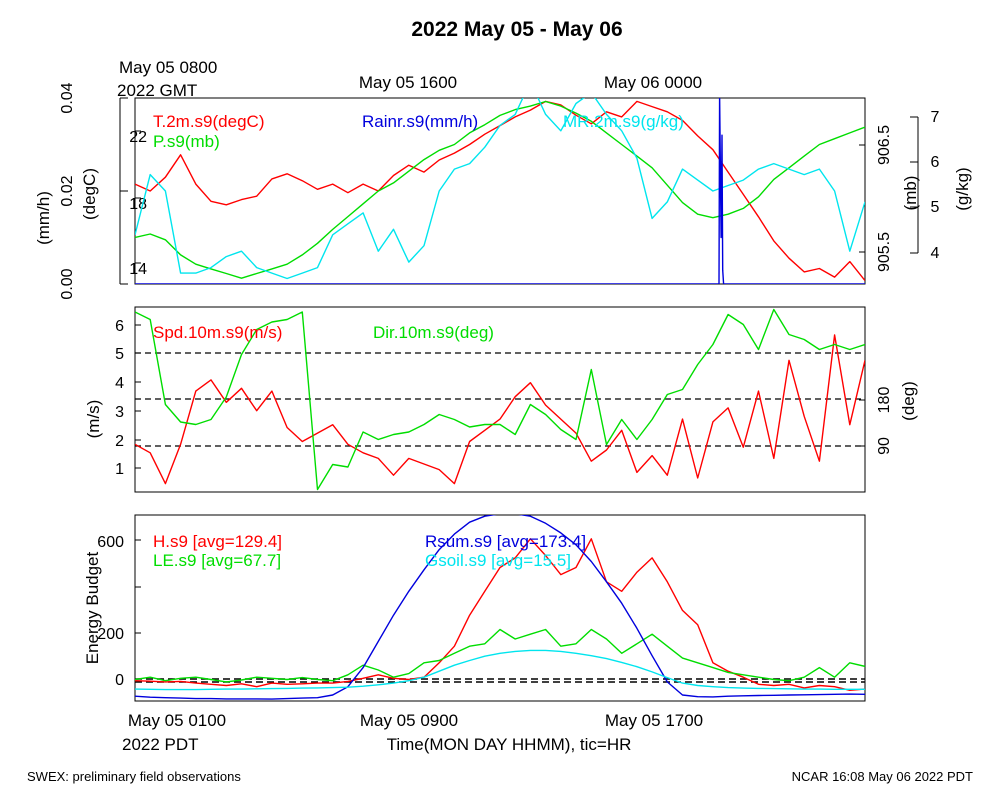  Describe the element at coordinates (119, 354) in the screenshot. I see `speed-tick-label: 5` at that location.